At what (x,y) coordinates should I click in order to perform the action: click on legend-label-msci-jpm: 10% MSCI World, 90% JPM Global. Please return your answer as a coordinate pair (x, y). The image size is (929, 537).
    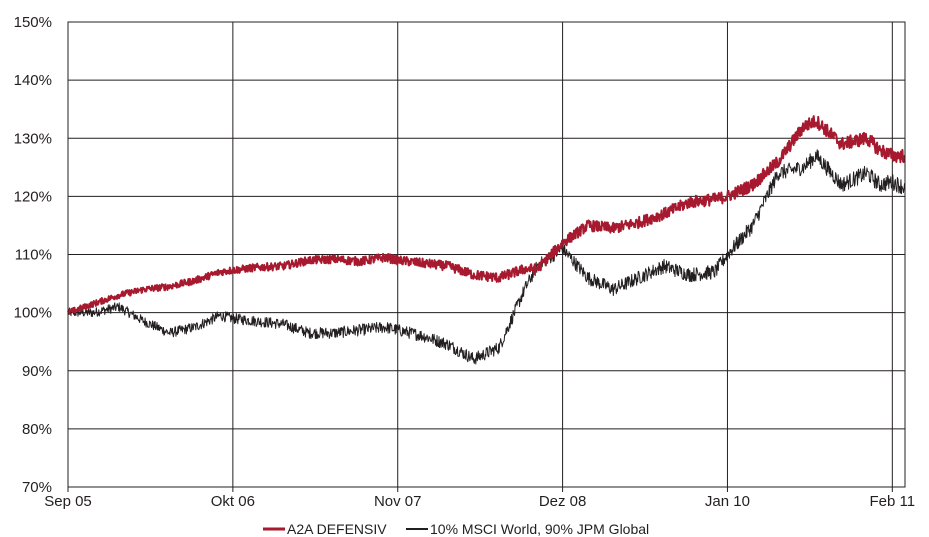
    Looking at the image, I should click on (539, 529).